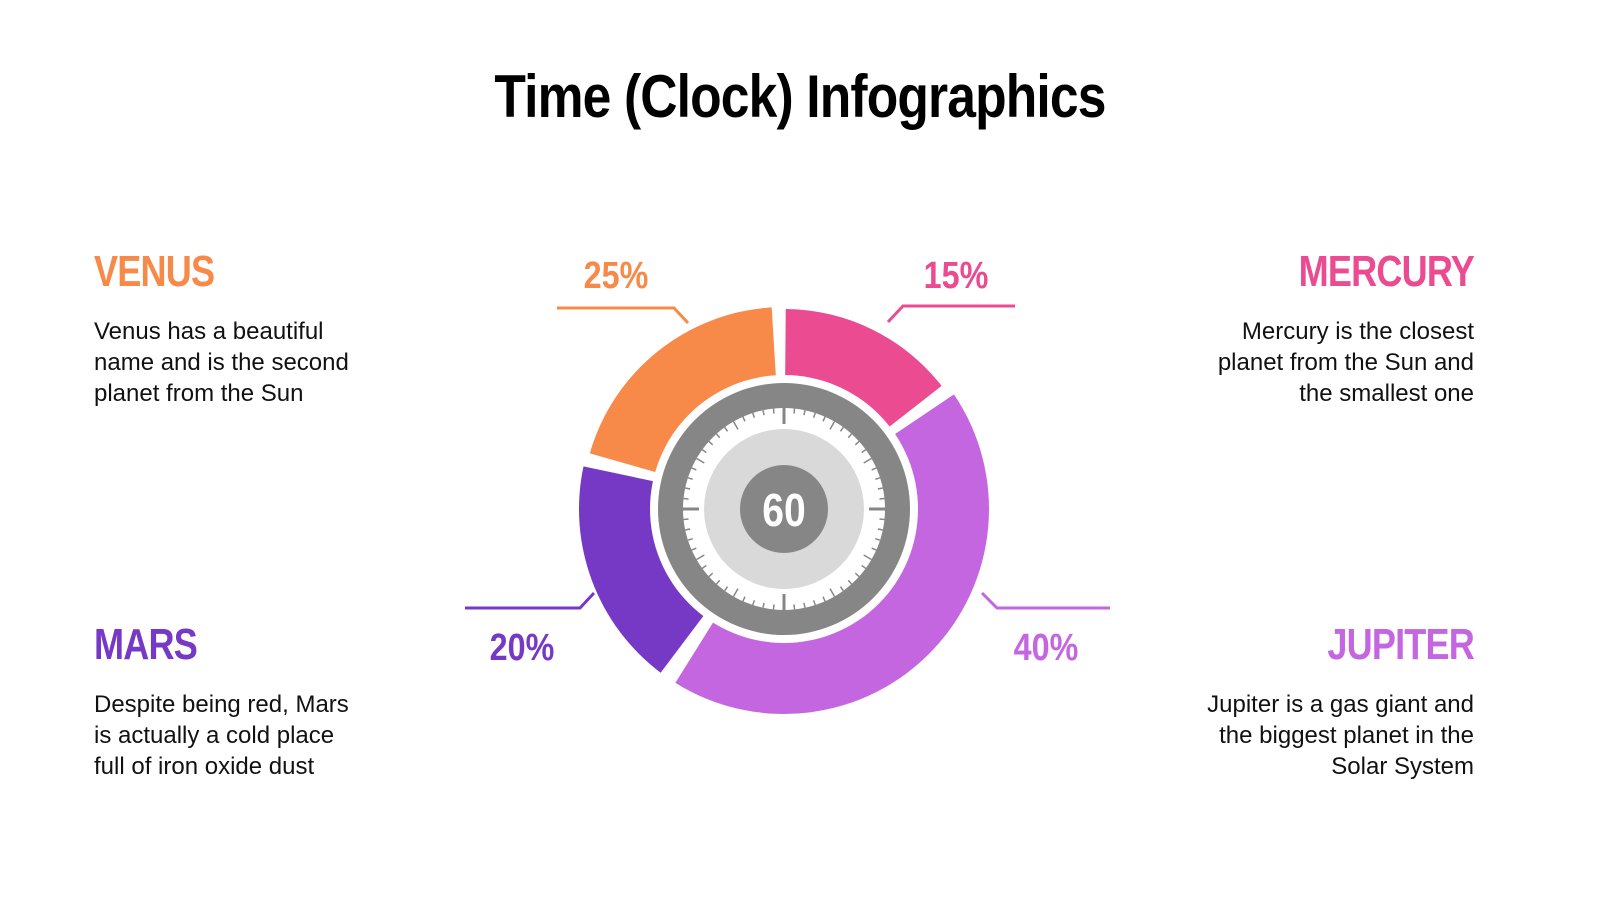 Image resolution: width=1600 pixels, height=900 pixels. Describe the element at coordinates (623, 315) in the screenshot. I see `venus-leader-line` at that location.